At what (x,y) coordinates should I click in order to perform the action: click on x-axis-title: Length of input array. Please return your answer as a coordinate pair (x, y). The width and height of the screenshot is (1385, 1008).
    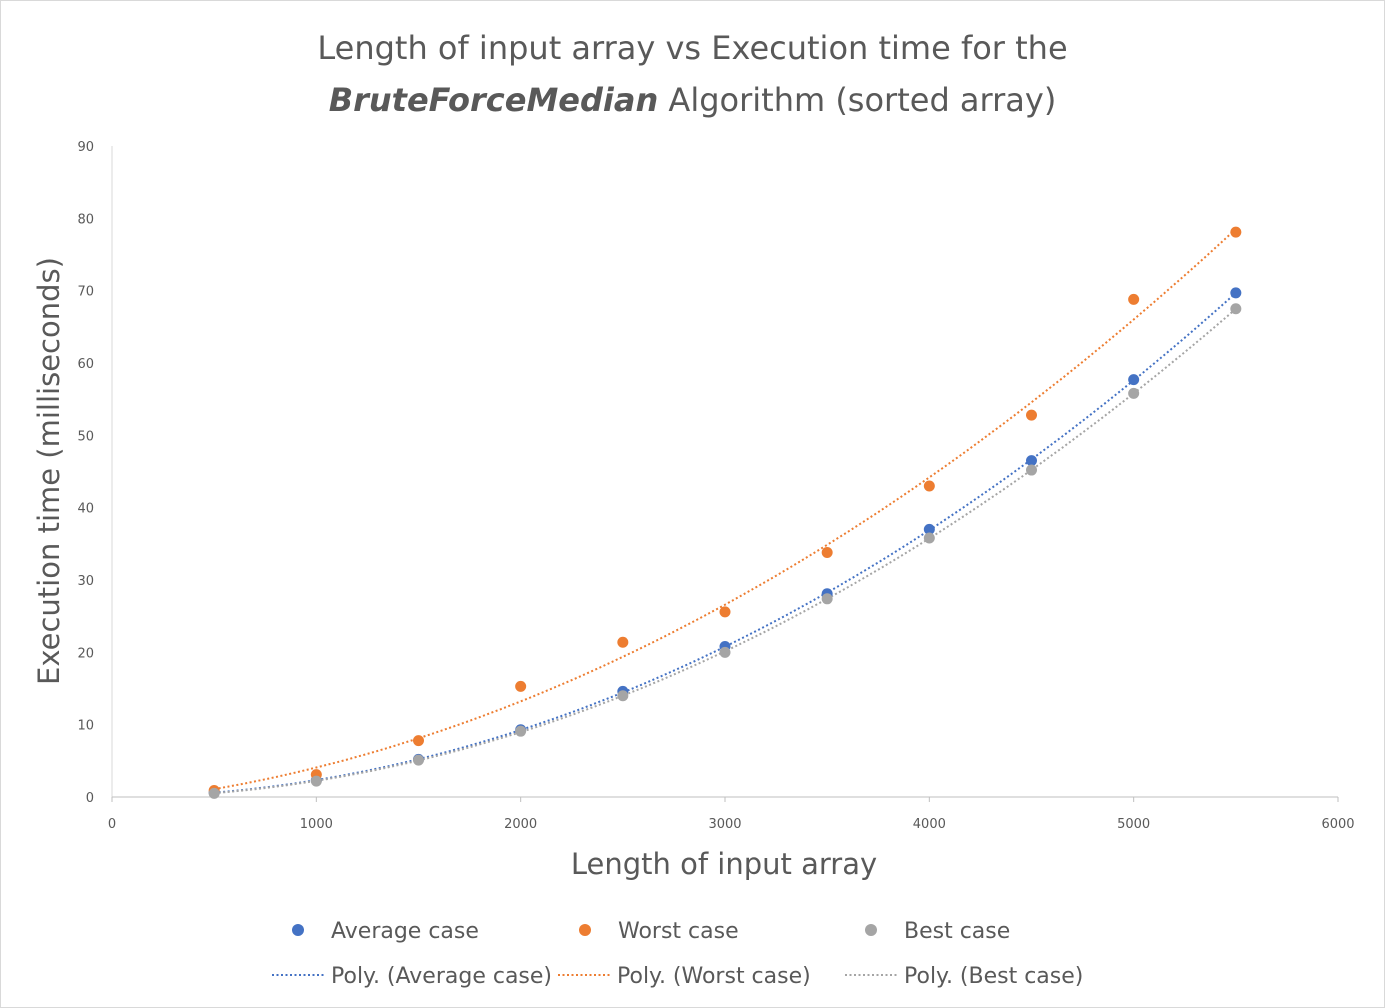
    Looking at the image, I should click on (724, 864).